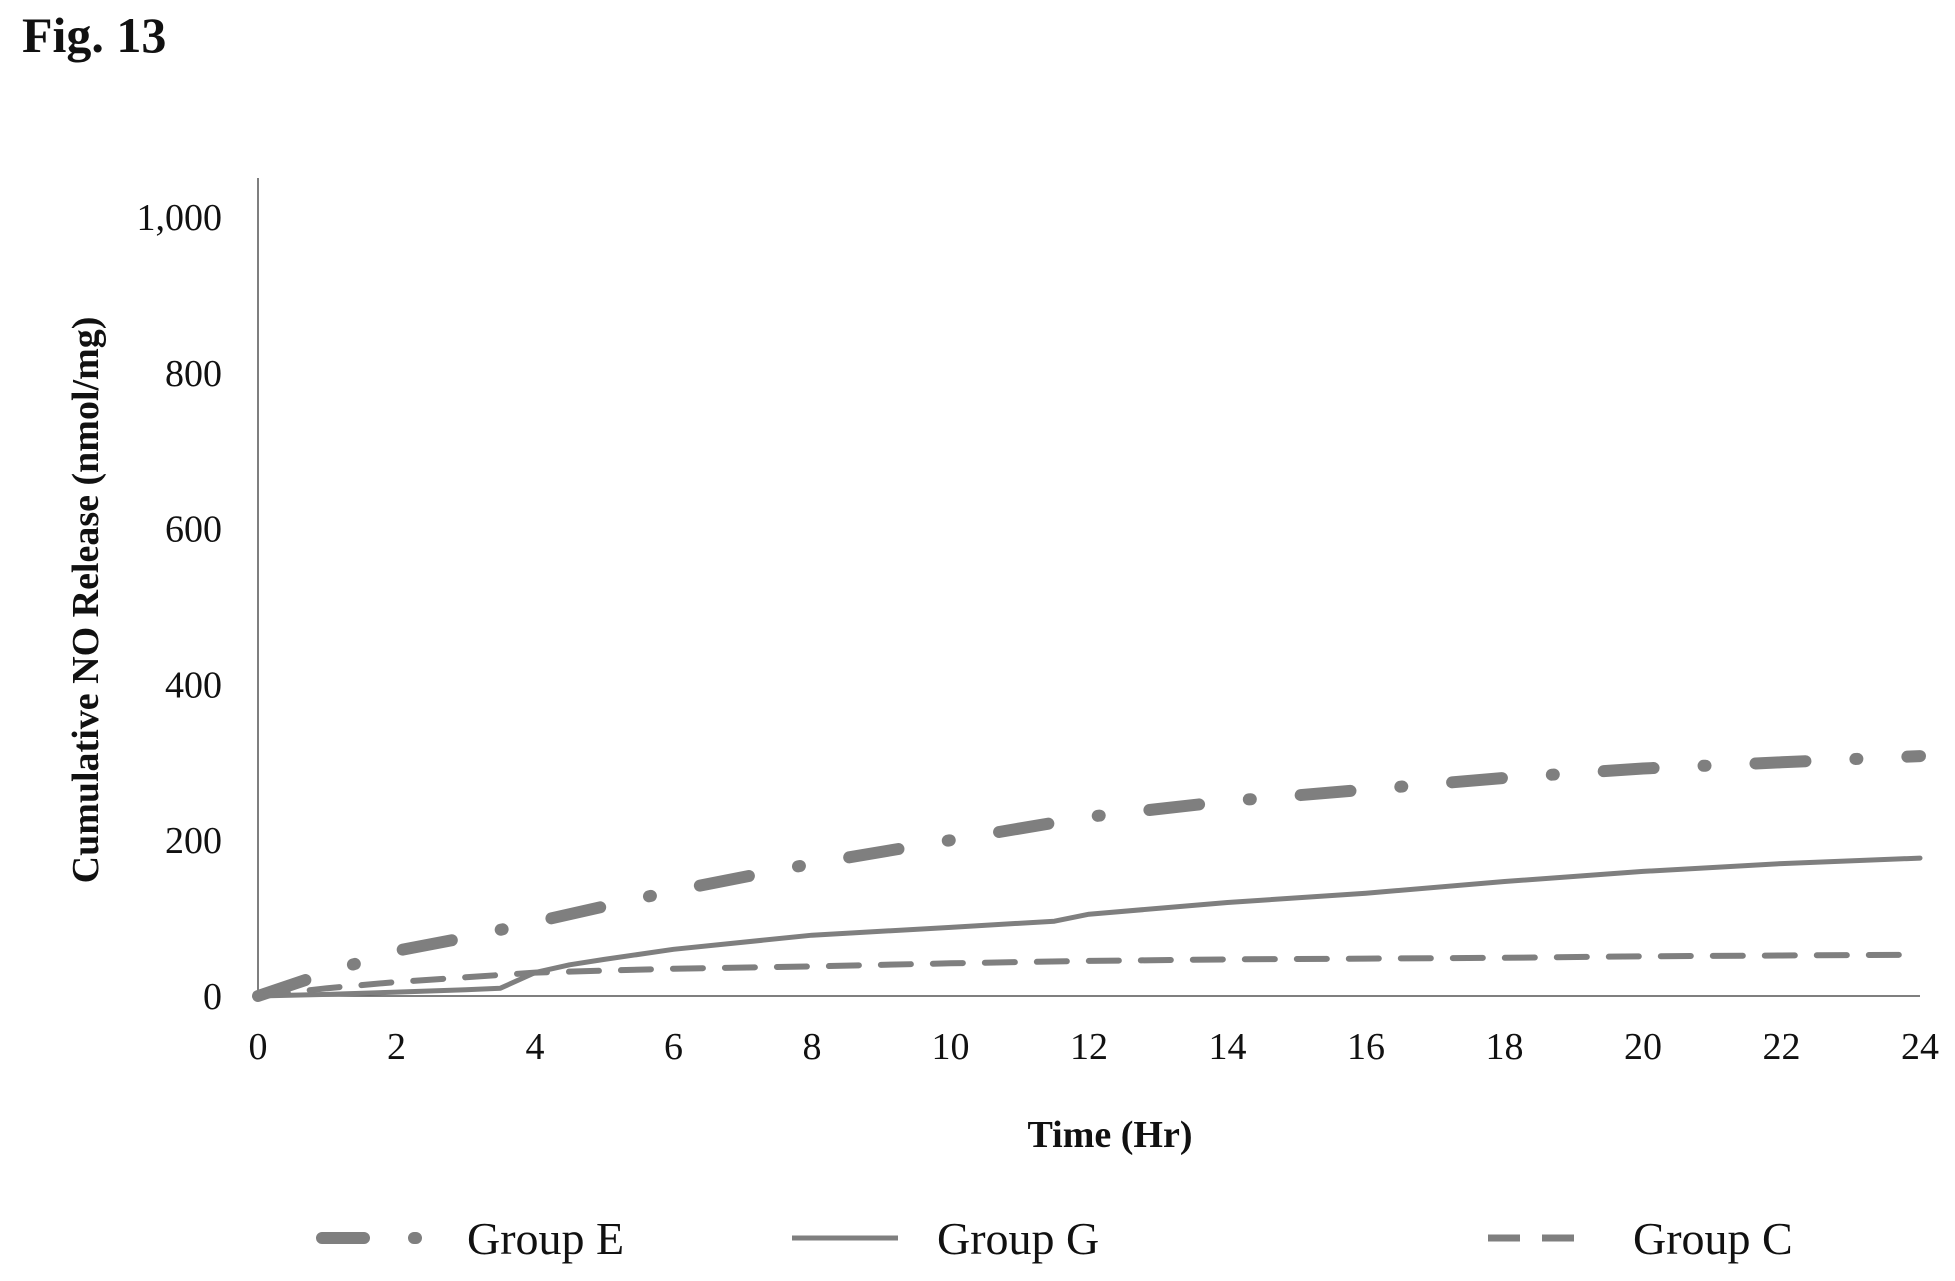 The width and height of the screenshot is (1955, 1281). Describe the element at coordinates (812, 1047) in the screenshot. I see `x-tick-label: 8` at that location.